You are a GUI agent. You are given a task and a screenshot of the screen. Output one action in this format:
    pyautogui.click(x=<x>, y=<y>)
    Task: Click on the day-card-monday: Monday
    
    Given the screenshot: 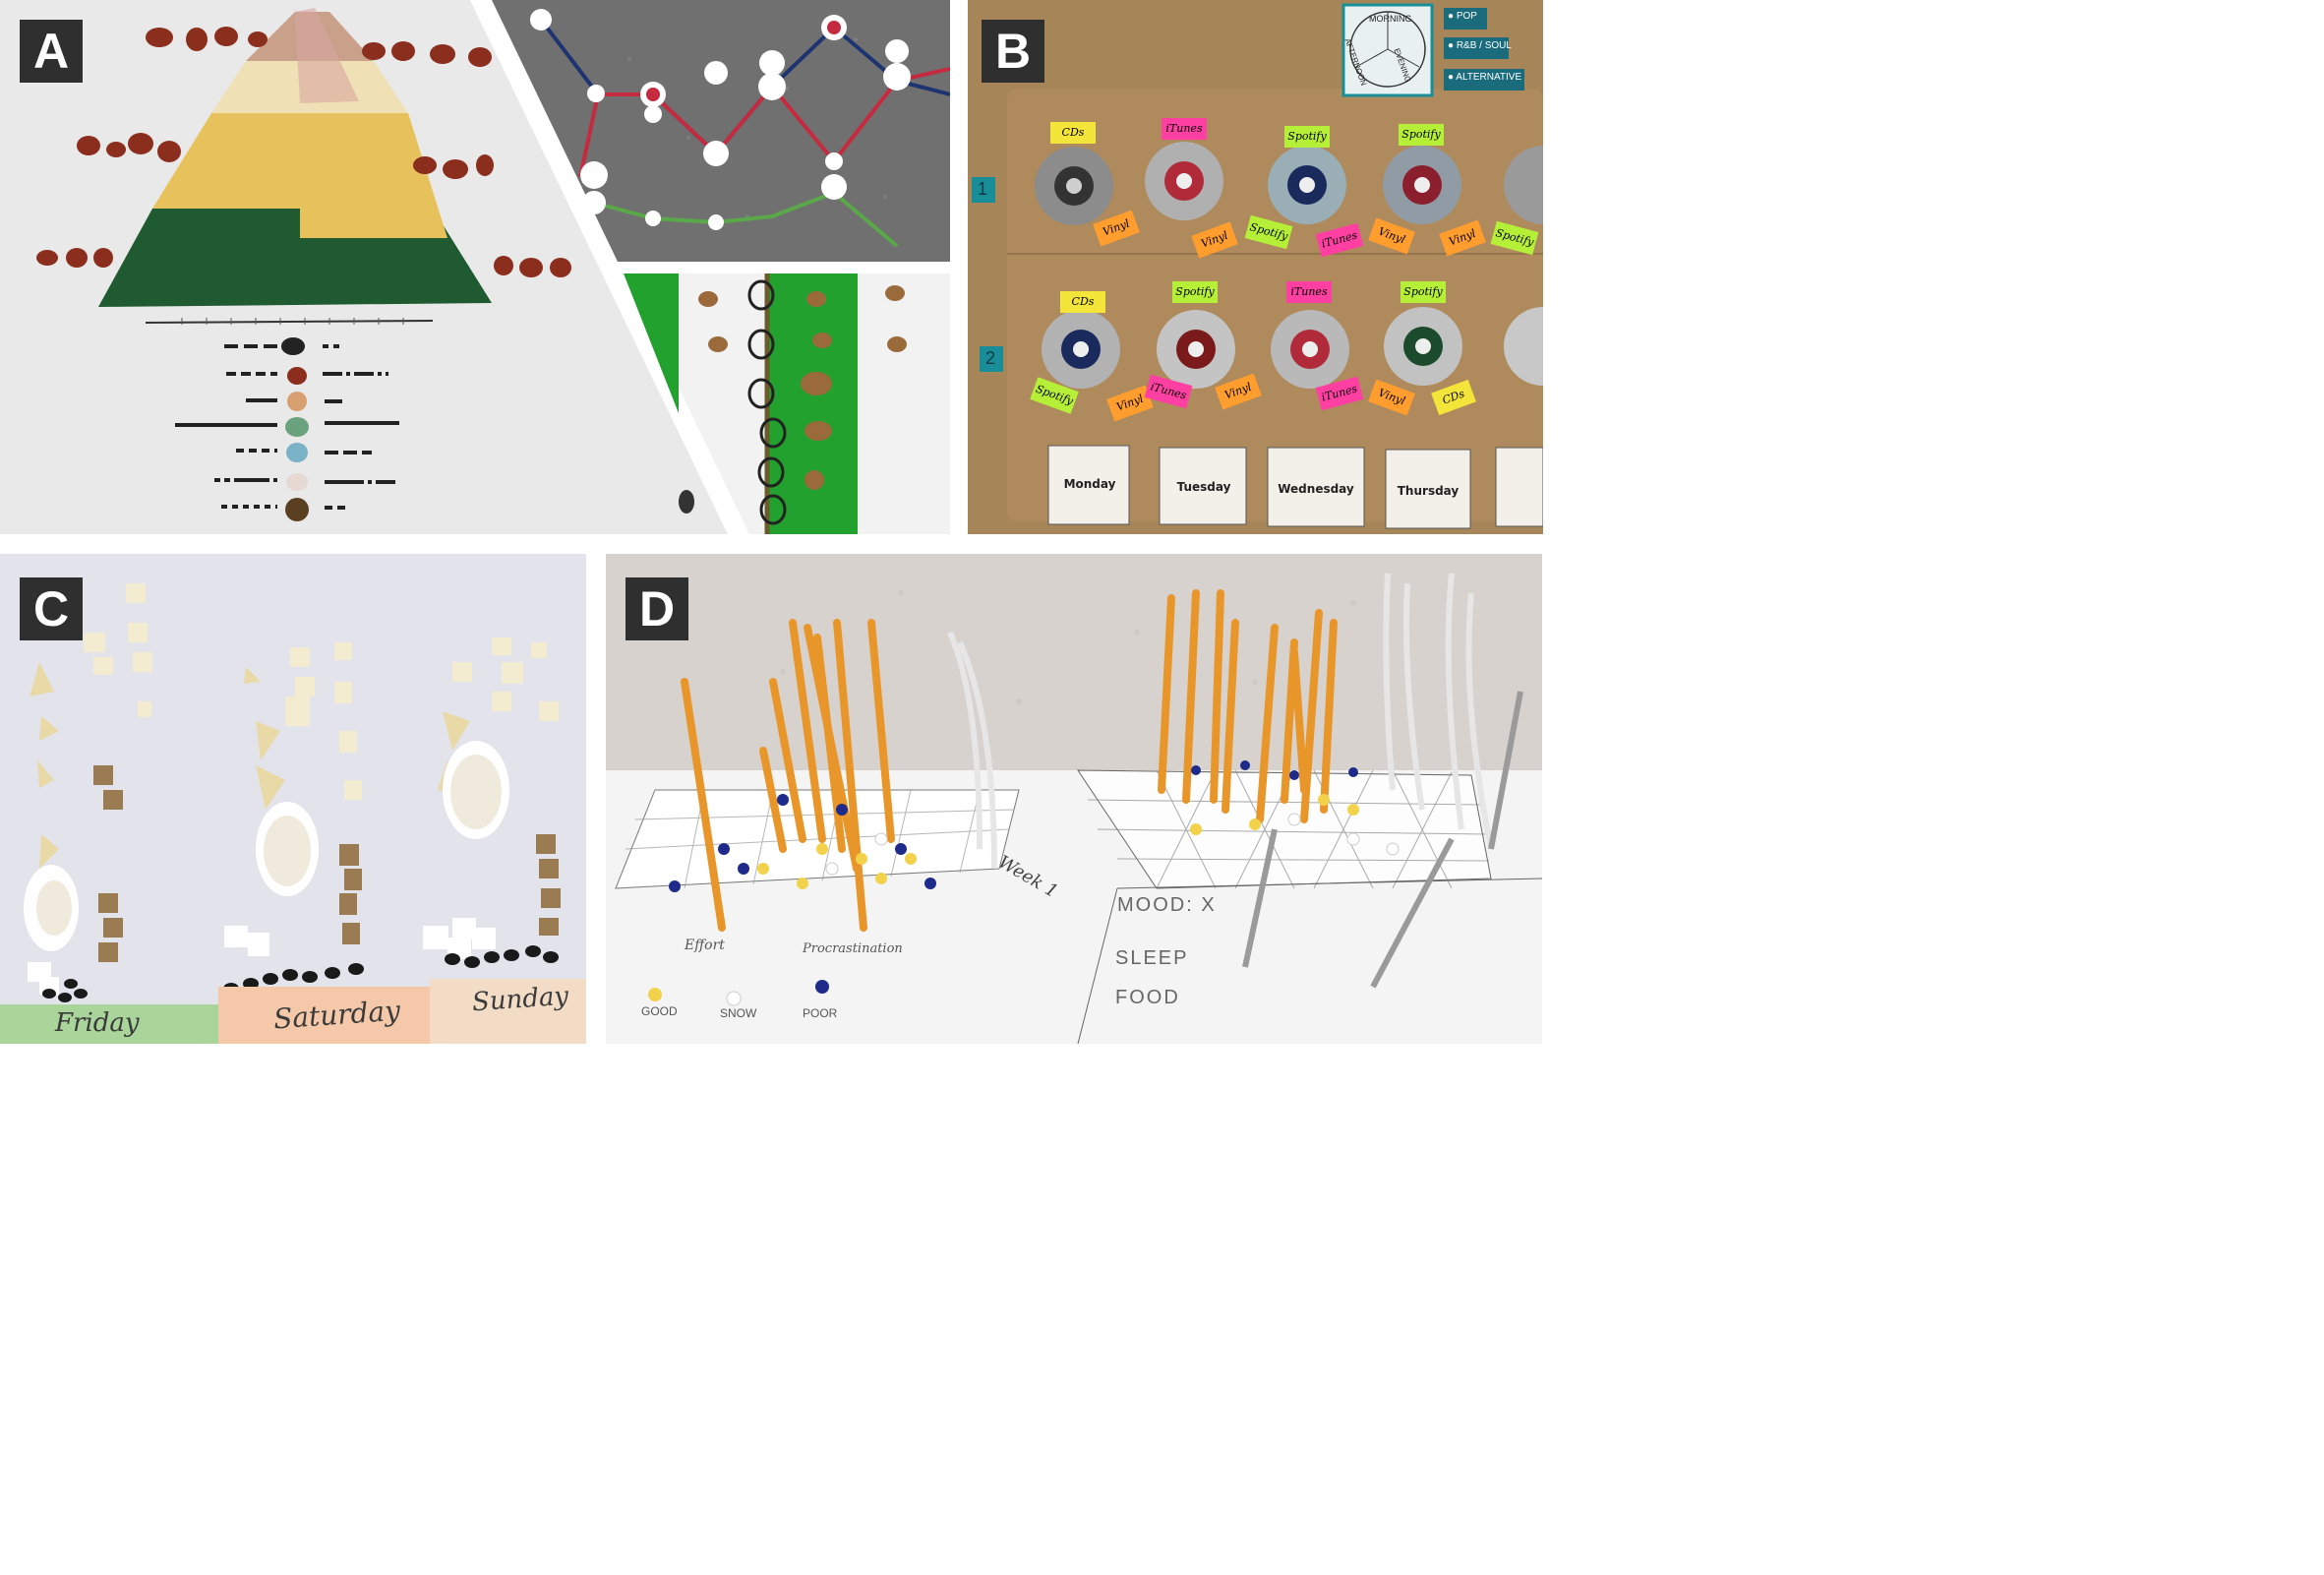 What is the action you would take?
    pyautogui.click(x=1089, y=484)
    